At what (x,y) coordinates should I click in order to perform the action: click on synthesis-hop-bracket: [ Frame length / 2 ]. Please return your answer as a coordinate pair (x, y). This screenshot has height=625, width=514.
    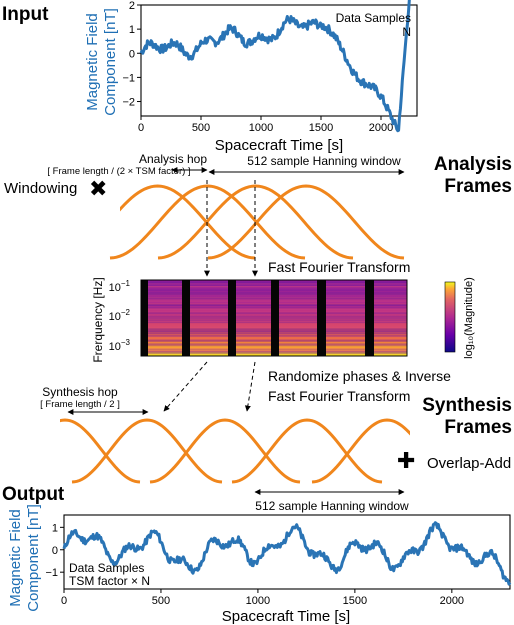
    Looking at the image, I should click on (80, 404).